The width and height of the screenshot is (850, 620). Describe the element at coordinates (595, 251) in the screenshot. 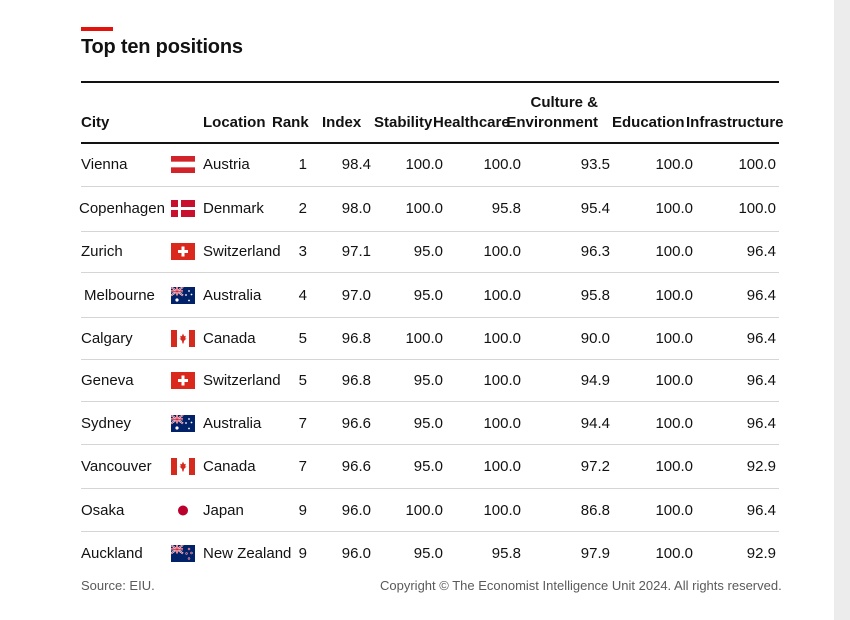

I see `culture-environment-cell: 96.3` at that location.